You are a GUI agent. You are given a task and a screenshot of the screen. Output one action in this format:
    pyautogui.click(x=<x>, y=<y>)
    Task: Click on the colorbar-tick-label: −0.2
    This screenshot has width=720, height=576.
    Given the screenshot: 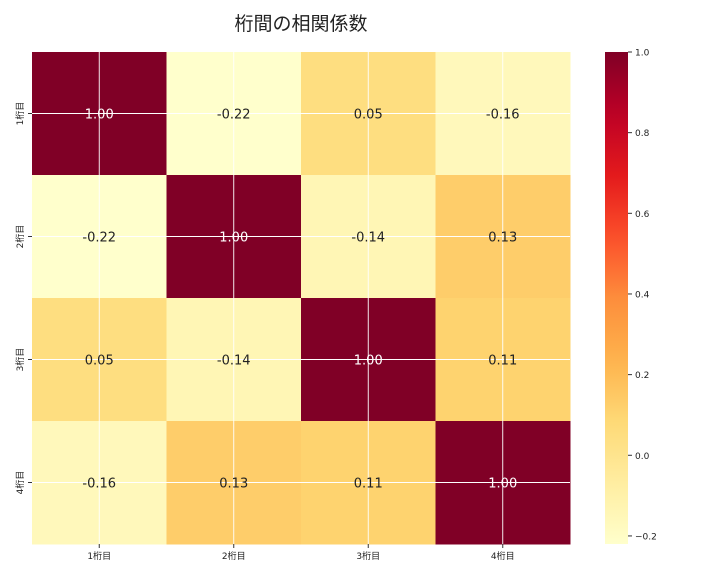 What is the action you would take?
    pyautogui.click(x=646, y=537)
    